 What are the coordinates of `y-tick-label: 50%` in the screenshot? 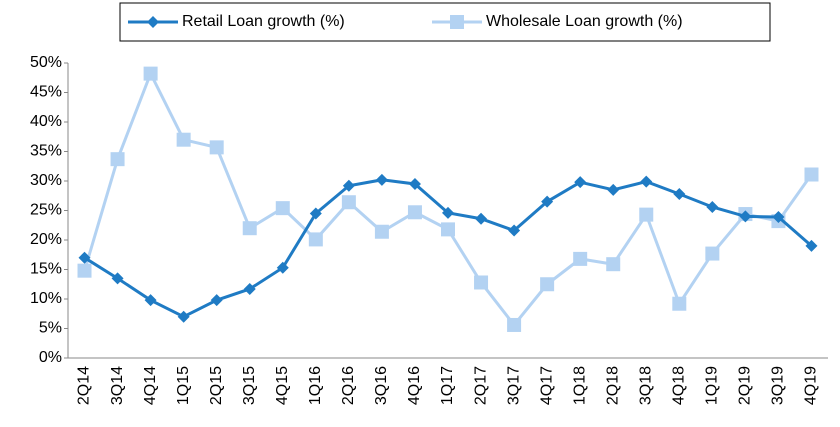 It's located at (46, 62).